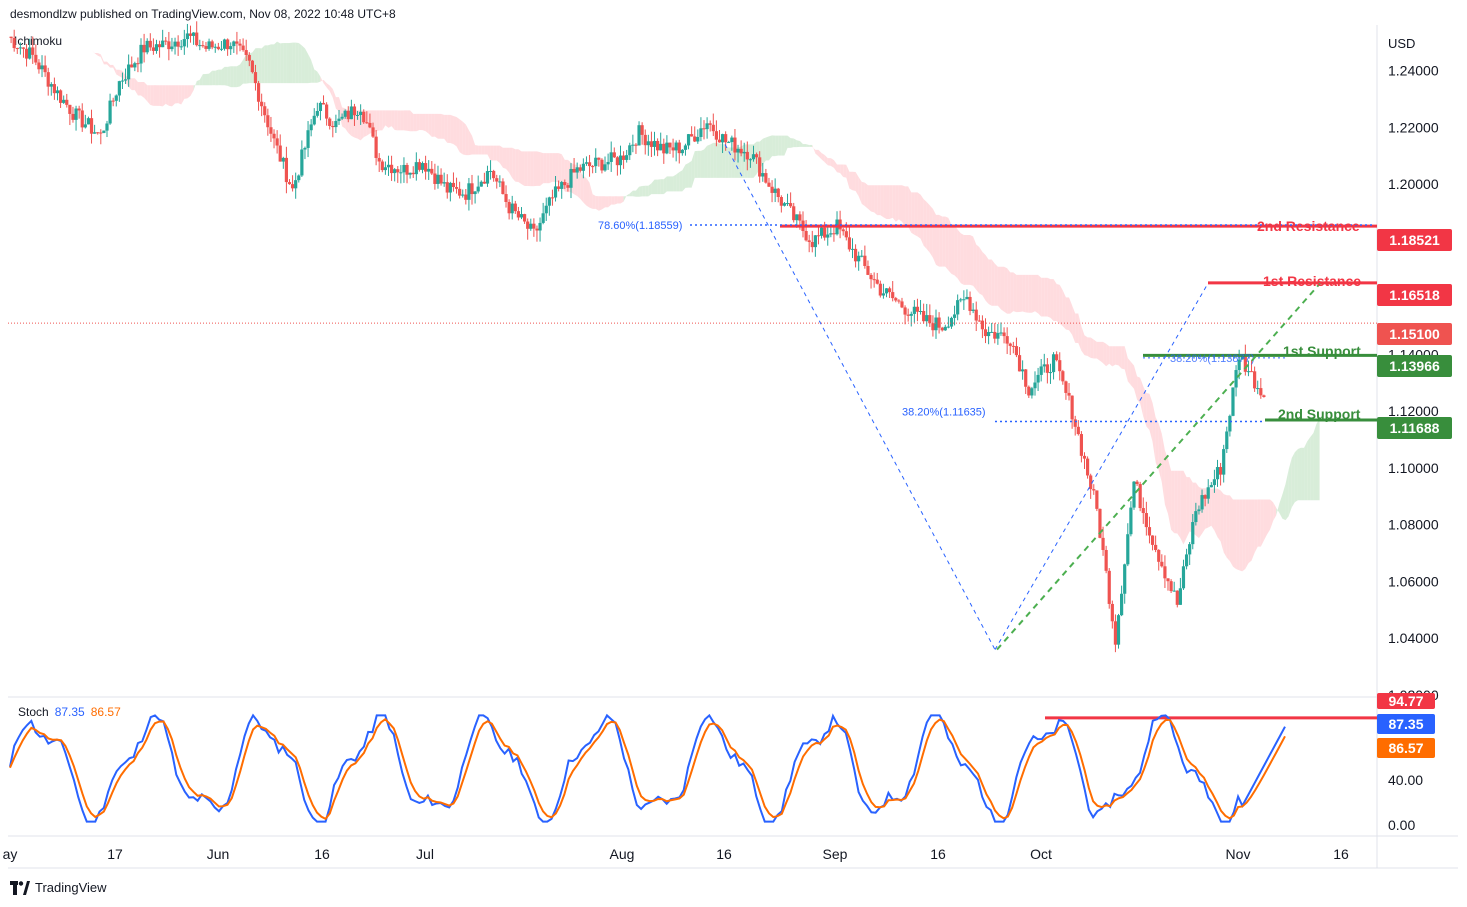 The image size is (1467, 907). What do you see at coordinates (622, 854) in the screenshot?
I see `x-tick-label: Aug` at bounding box center [622, 854].